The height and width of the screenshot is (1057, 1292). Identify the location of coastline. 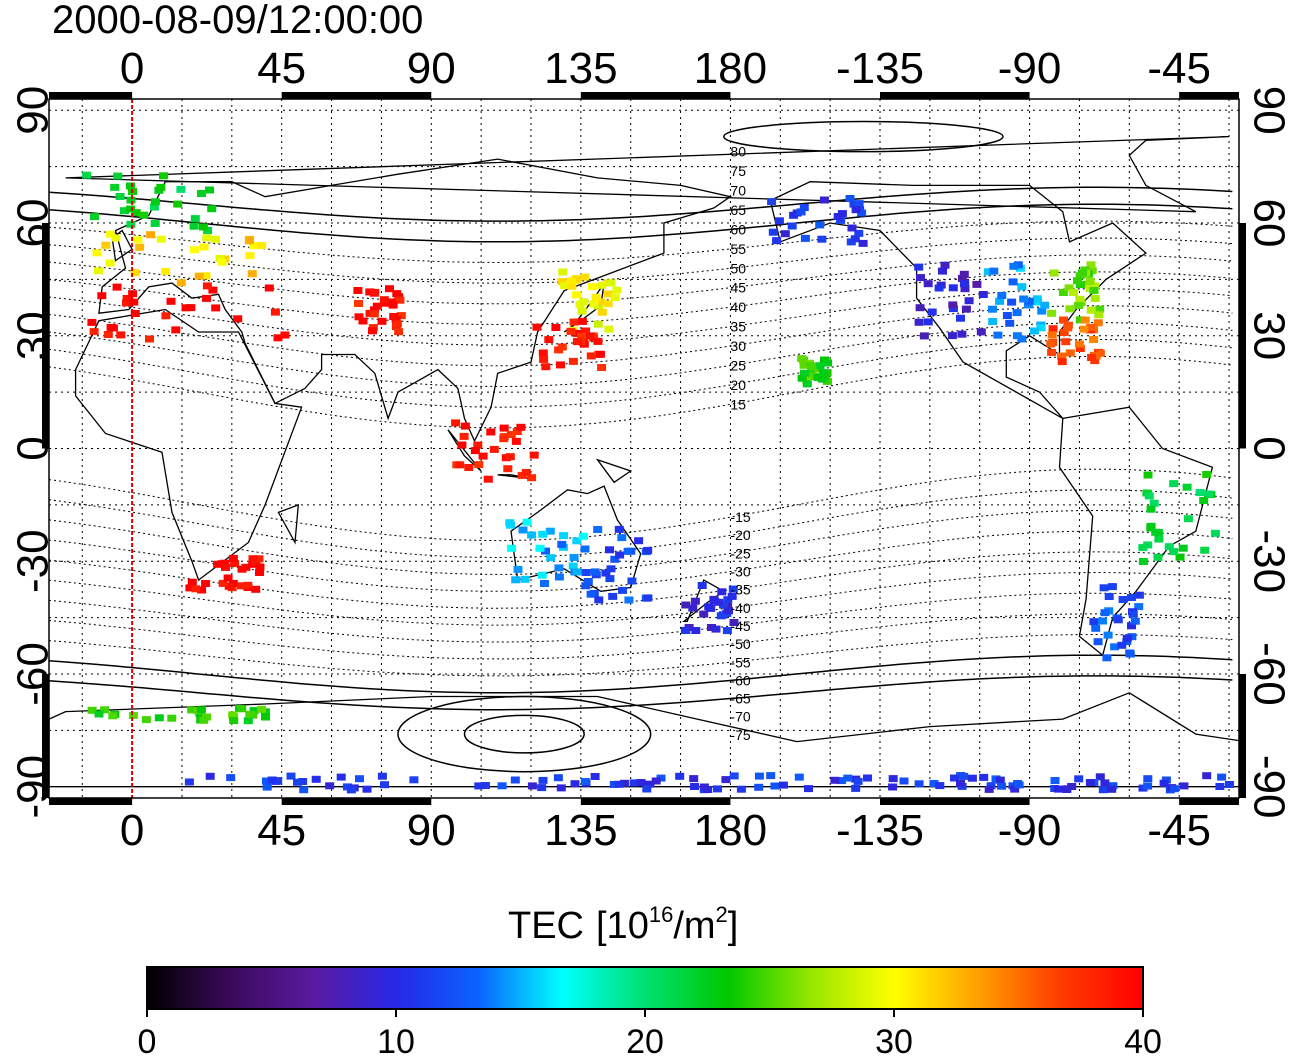
(415, 300).